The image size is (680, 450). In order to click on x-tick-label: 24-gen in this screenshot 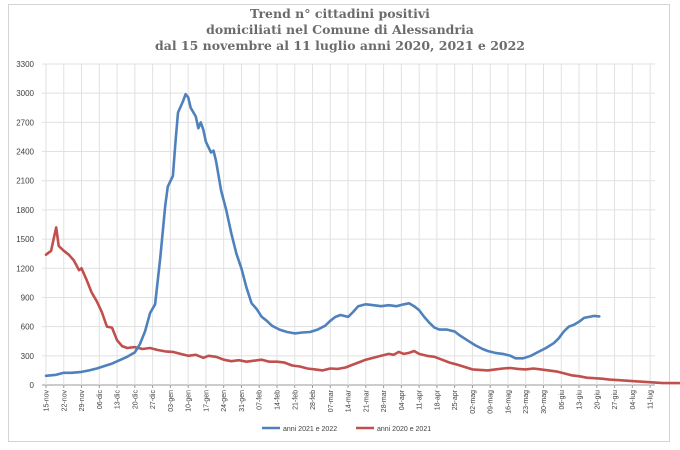, I will do `click(224, 401)`.